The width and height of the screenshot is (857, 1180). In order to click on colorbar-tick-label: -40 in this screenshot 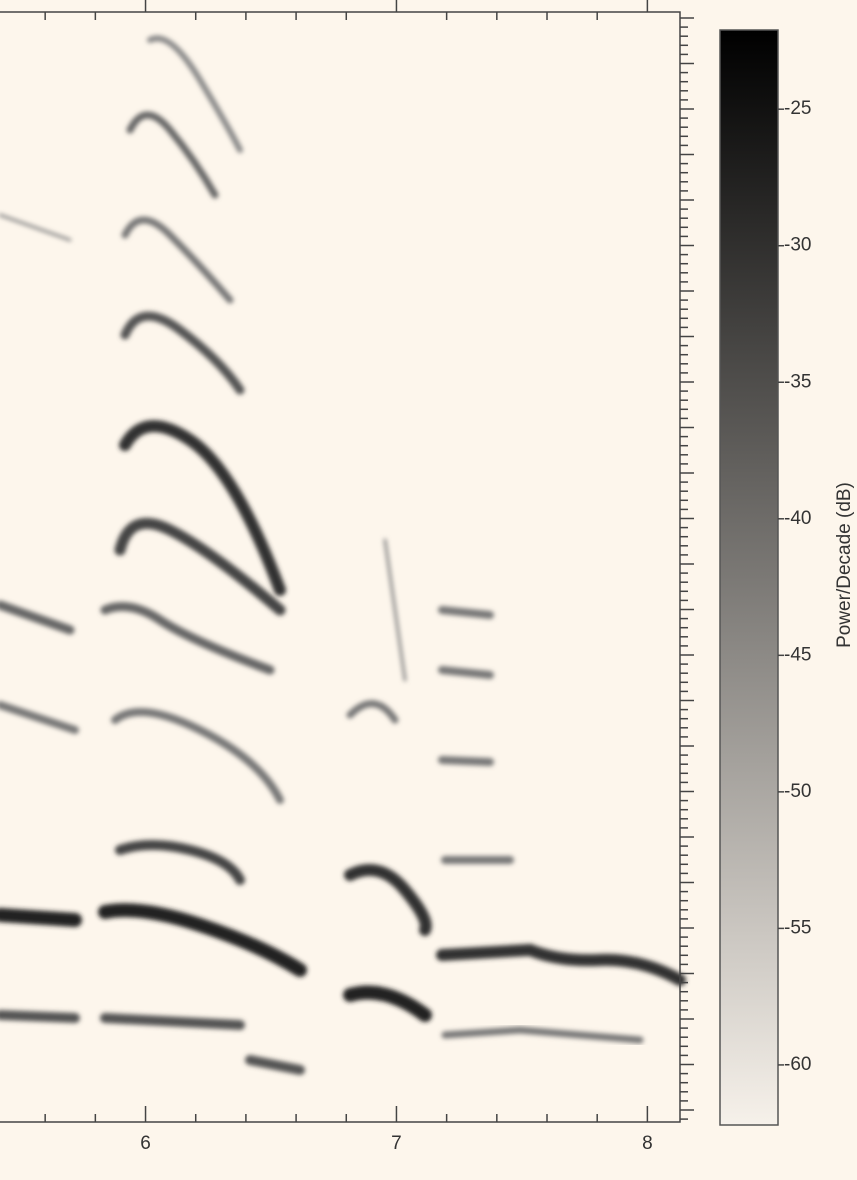, I will do `click(797, 518)`.